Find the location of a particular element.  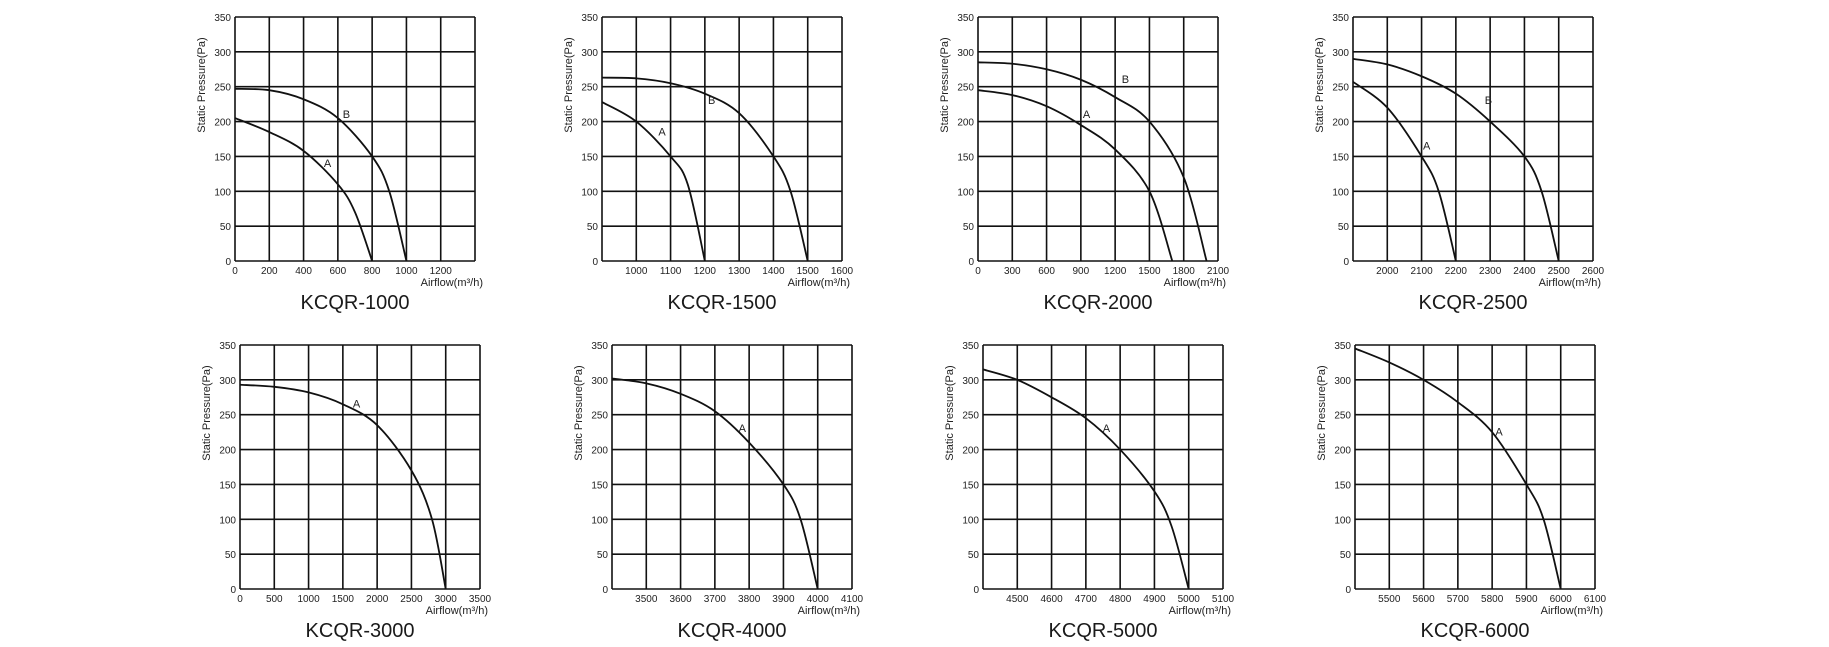

x-tick-label: 5100 is located at coordinates (1223, 599).